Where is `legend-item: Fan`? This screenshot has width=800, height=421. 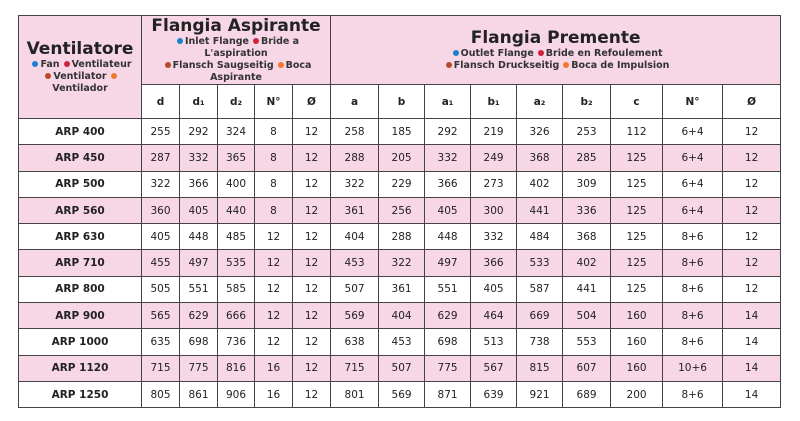
legend-item: Fan is located at coordinates (50, 64).